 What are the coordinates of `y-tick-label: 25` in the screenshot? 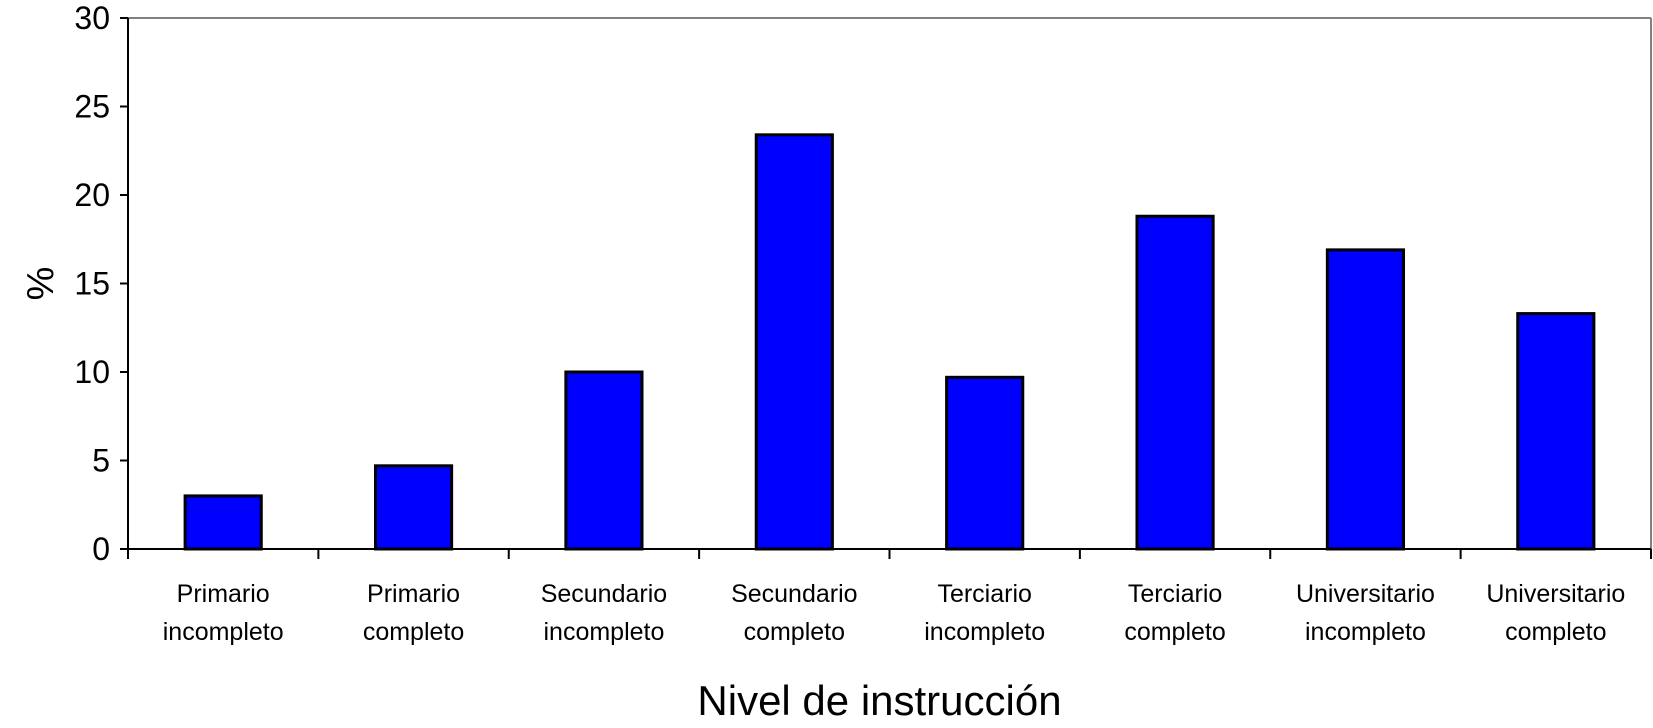 It's located at (92, 107).